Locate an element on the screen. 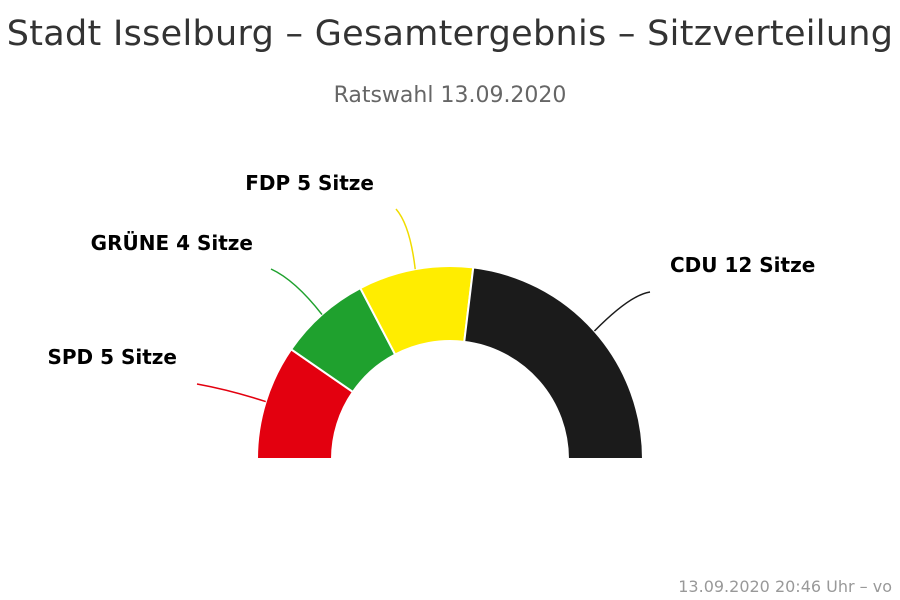 The height and width of the screenshot is (600, 900). label-spd: SPD 5 Sitze is located at coordinates (112, 357).